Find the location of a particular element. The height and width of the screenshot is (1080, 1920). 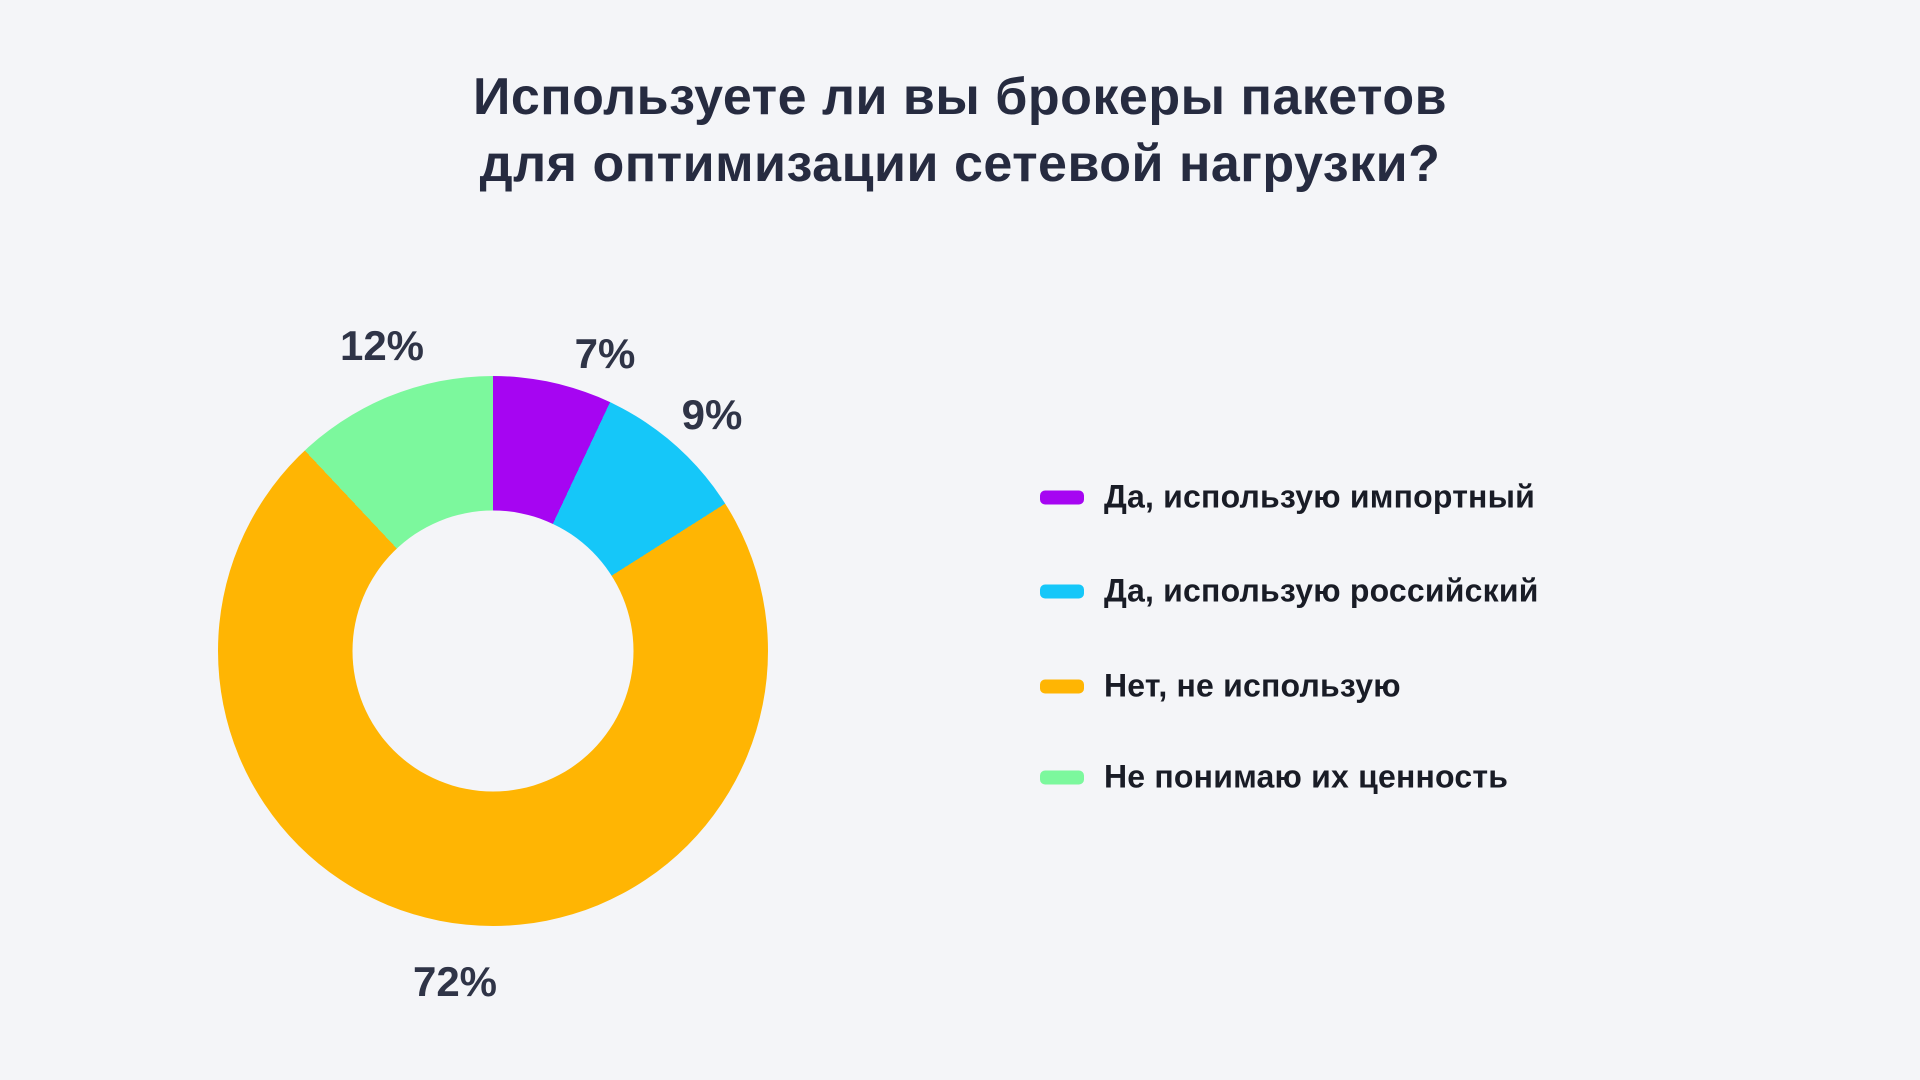

legend-item-no-value-seen: Не понимаю их ценность is located at coordinates (1274, 777).